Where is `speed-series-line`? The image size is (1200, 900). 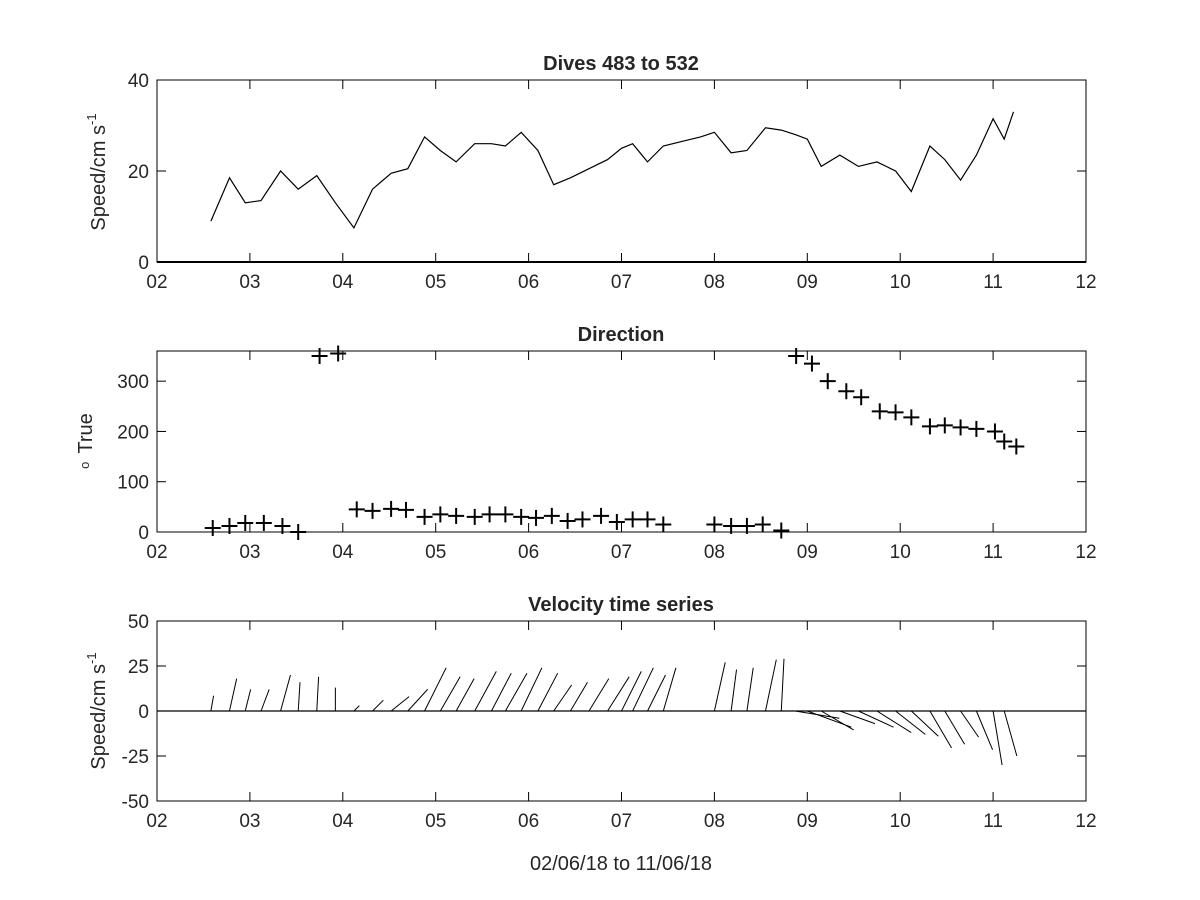 speed-series-line is located at coordinates (612, 170).